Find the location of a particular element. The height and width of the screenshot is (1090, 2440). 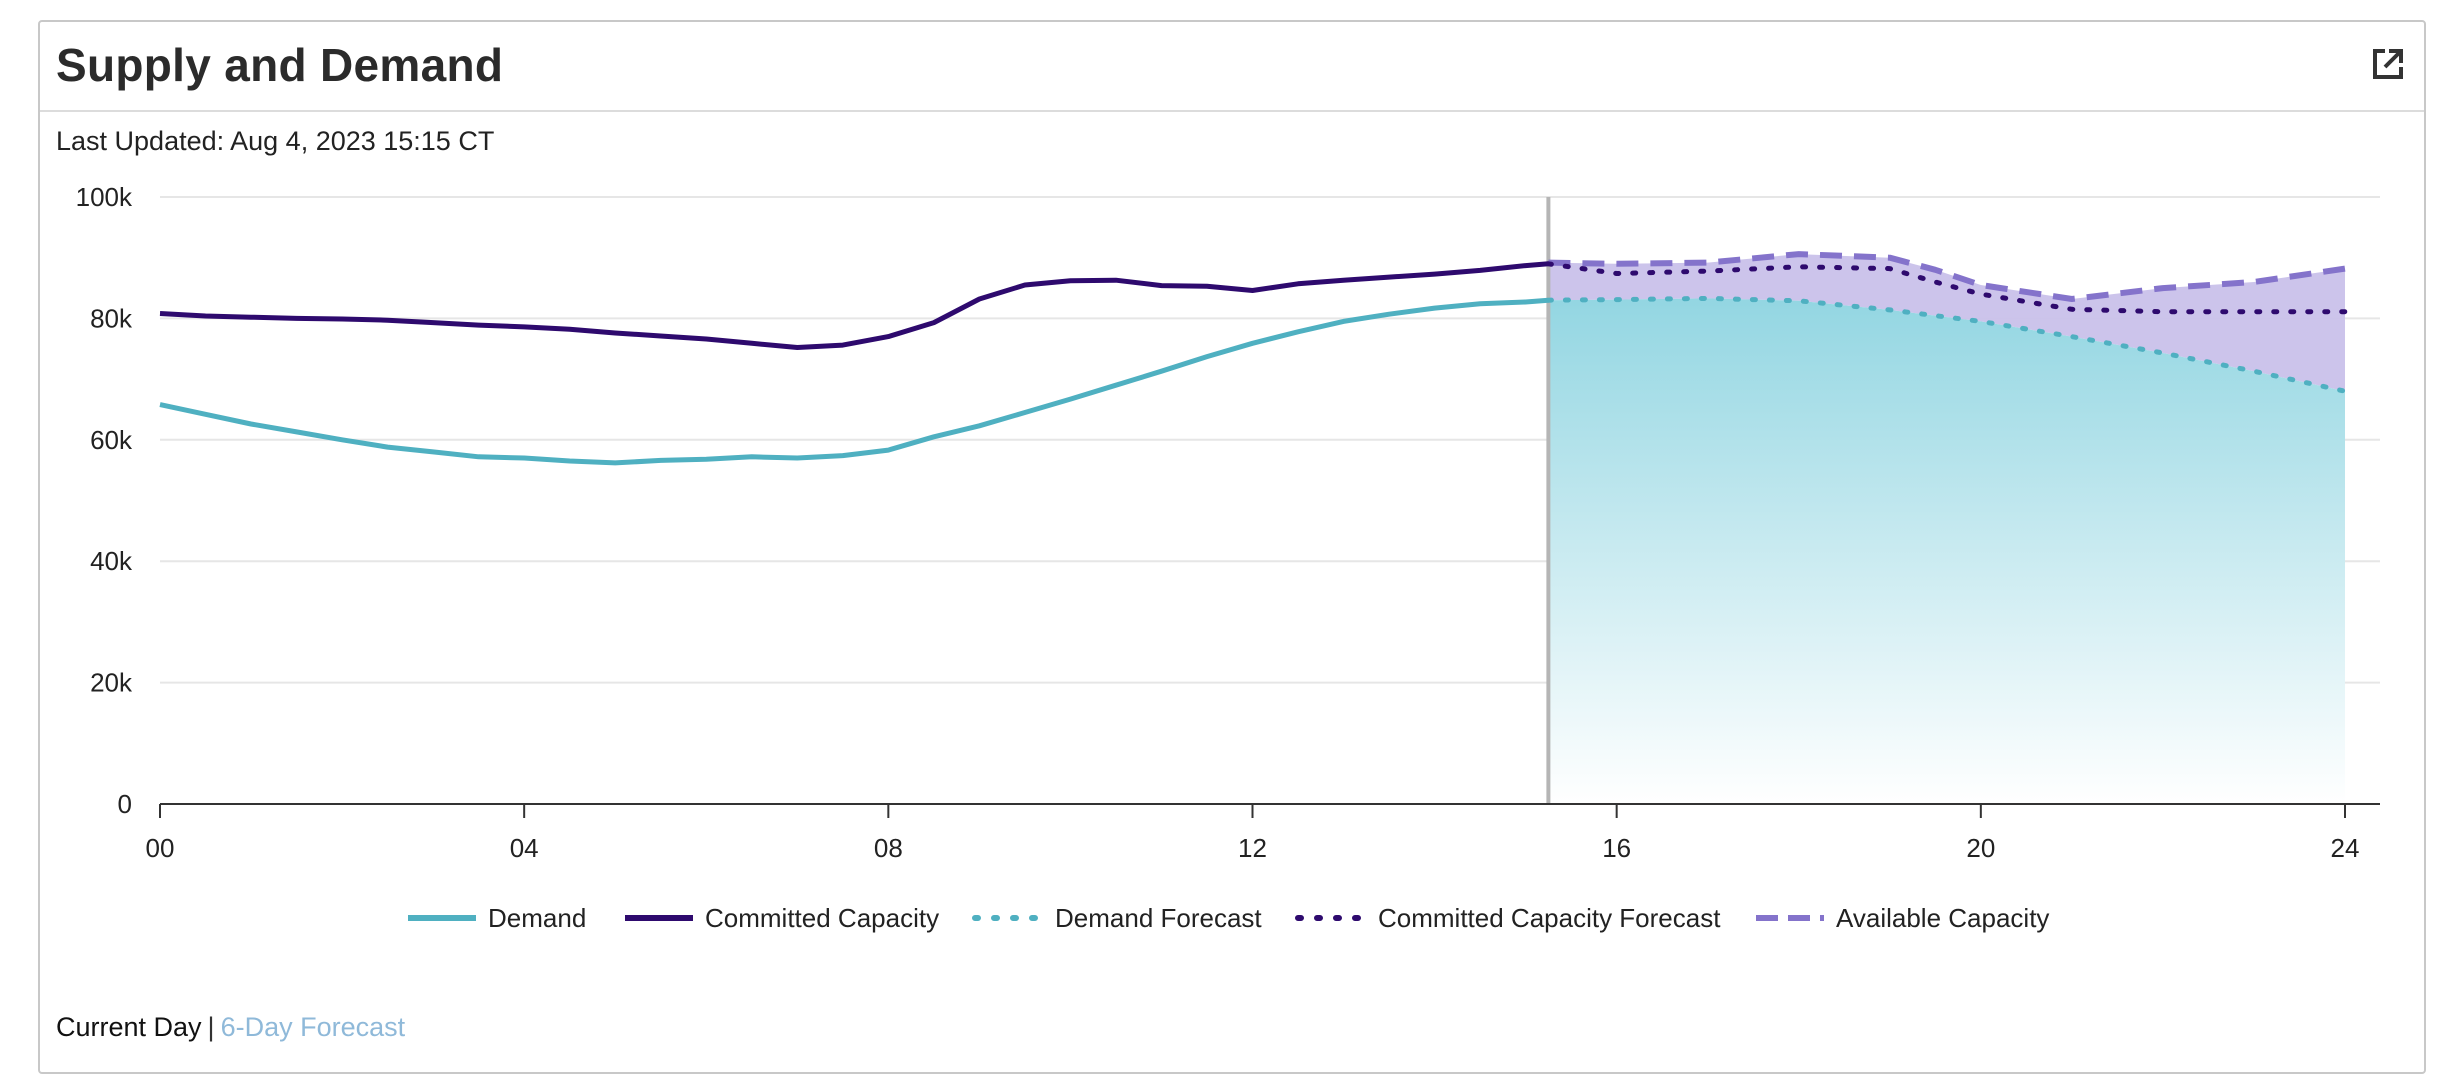

series-line-demand-forecast is located at coordinates (1946, 344).